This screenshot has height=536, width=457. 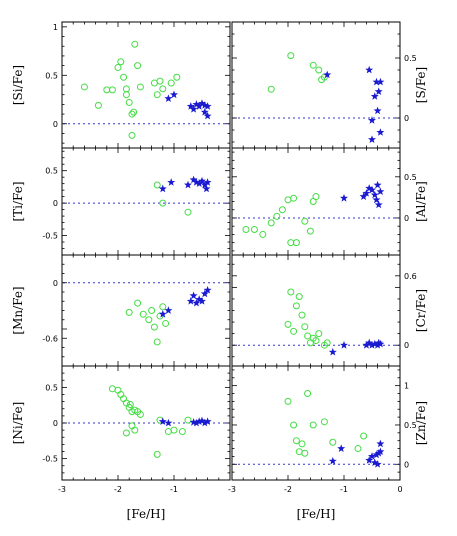 What do you see at coordinates (232, 489) in the screenshot?
I see `x-tick-label: -3` at bounding box center [232, 489].